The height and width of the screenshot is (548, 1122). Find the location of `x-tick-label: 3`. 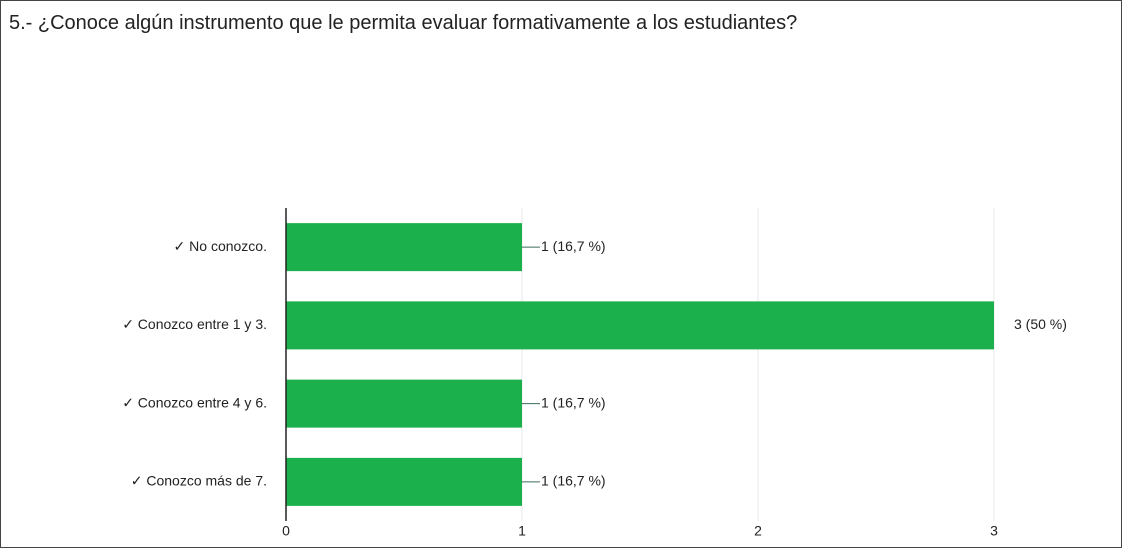

x-tick-label: 3 is located at coordinates (994, 531).